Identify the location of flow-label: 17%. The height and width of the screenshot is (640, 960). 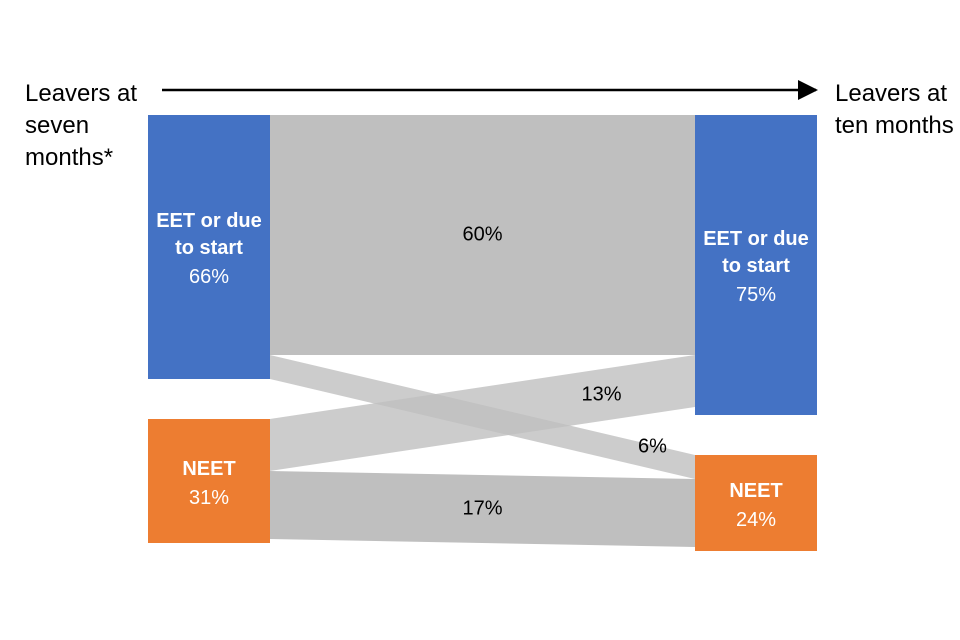
(482, 508).